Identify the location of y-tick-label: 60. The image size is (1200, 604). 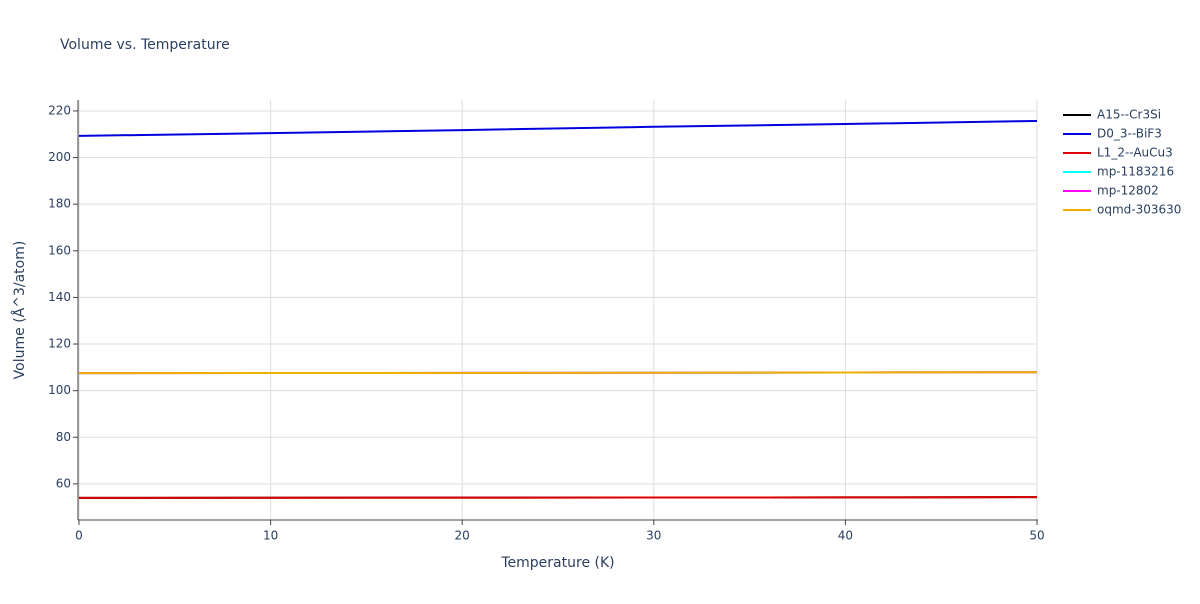
(63, 483).